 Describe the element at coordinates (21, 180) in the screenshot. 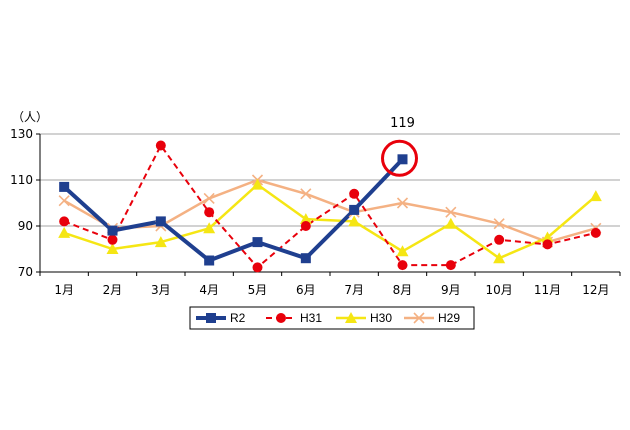

I see `y-tick-label: 110` at that location.